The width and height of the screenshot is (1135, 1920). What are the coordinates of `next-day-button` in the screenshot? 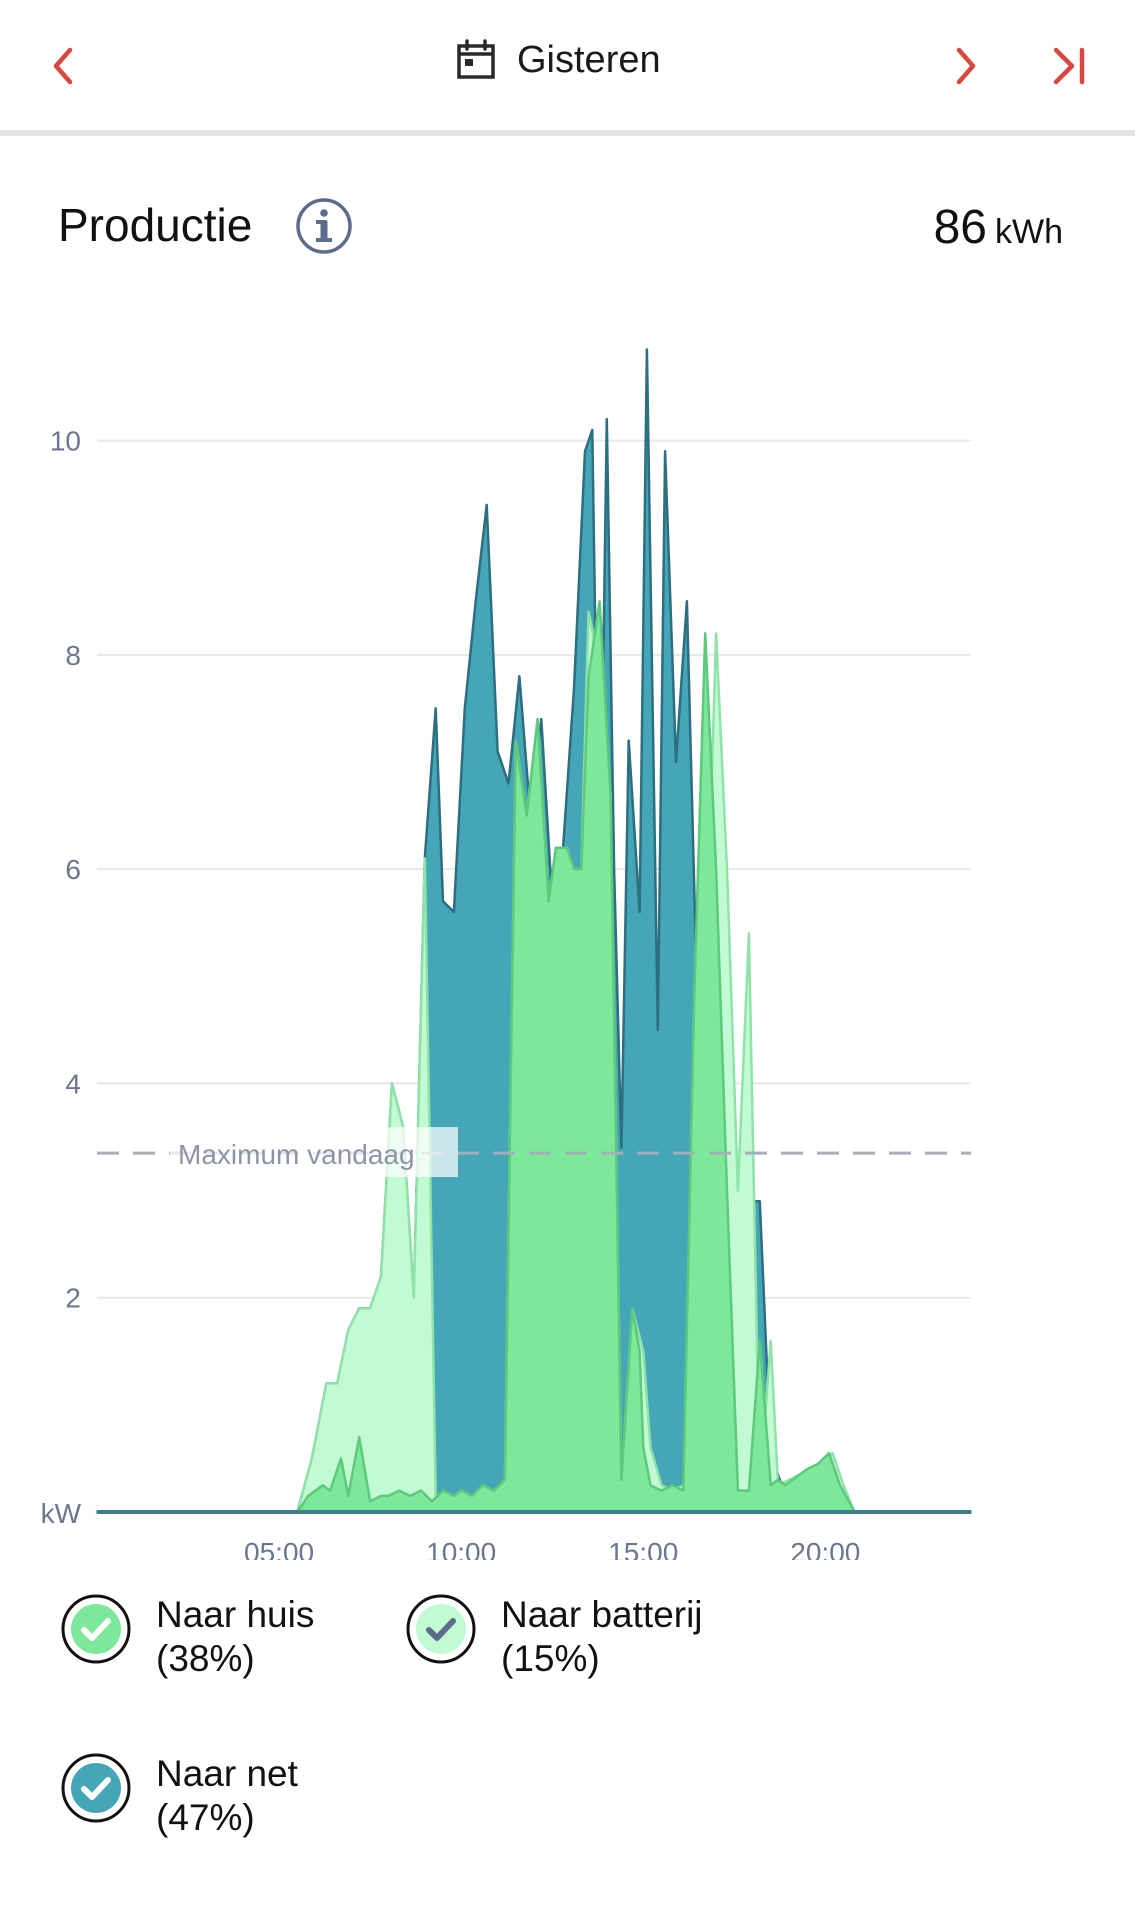 It's located at (965, 66).